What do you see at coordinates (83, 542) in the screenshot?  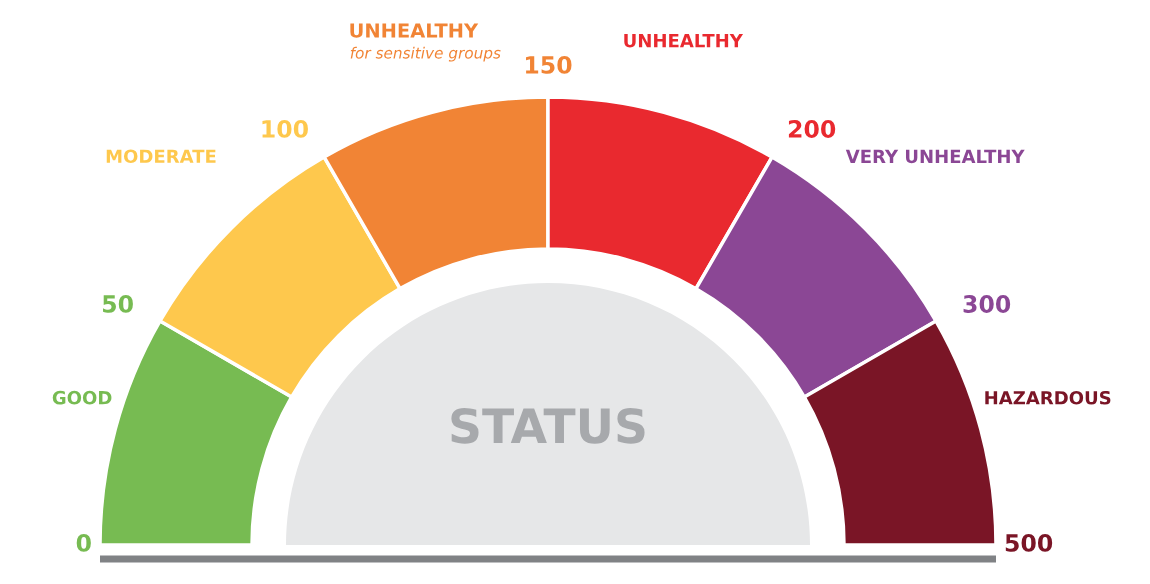 I see `text: 0` at bounding box center [83, 542].